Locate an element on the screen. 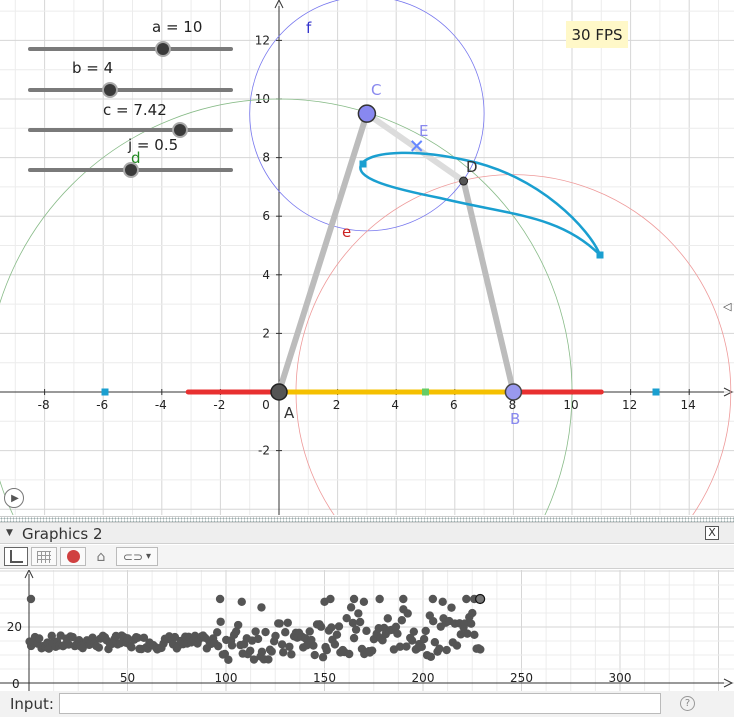 This screenshot has height=717, width=734. play-animation-button: ▶ is located at coordinates (14, 498).